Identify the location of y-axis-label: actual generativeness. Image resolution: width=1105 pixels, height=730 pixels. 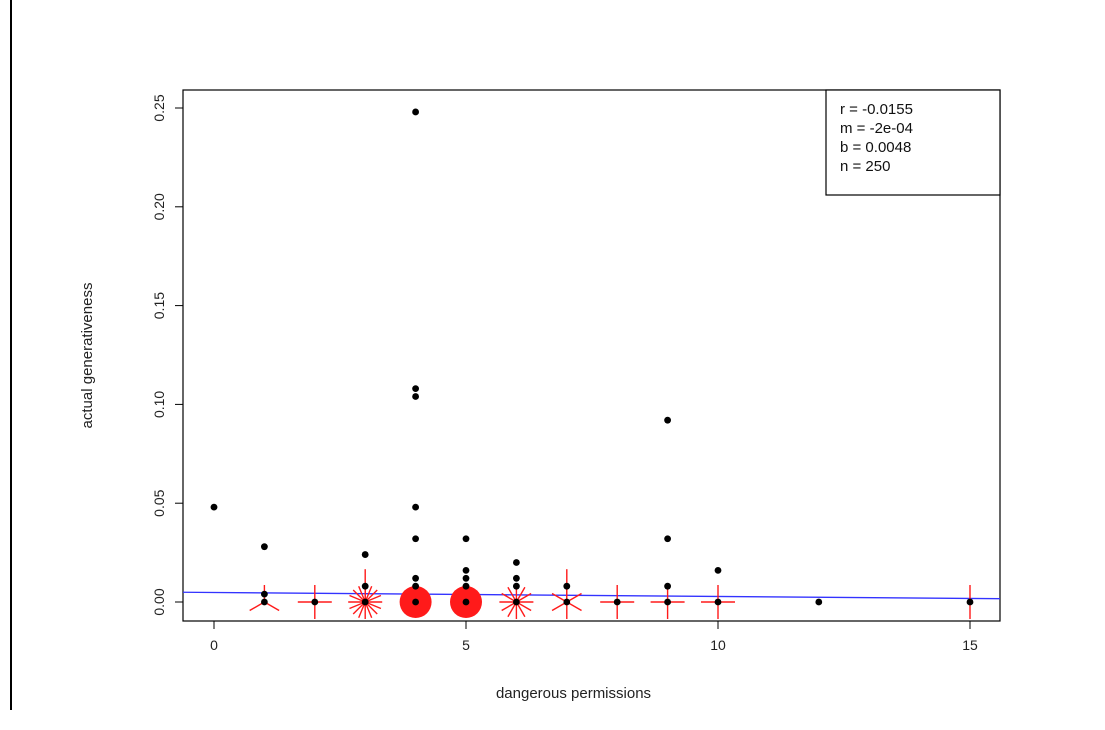
(87, 356).